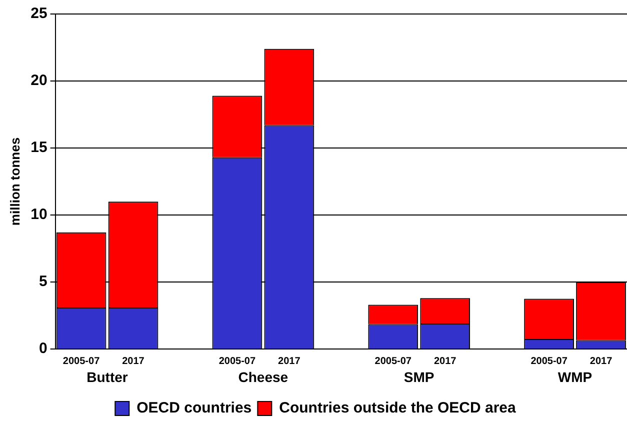 This screenshot has height=426, width=627. Describe the element at coordinates (419, 376) in the screenshot. I see `text: SMP` at that location.